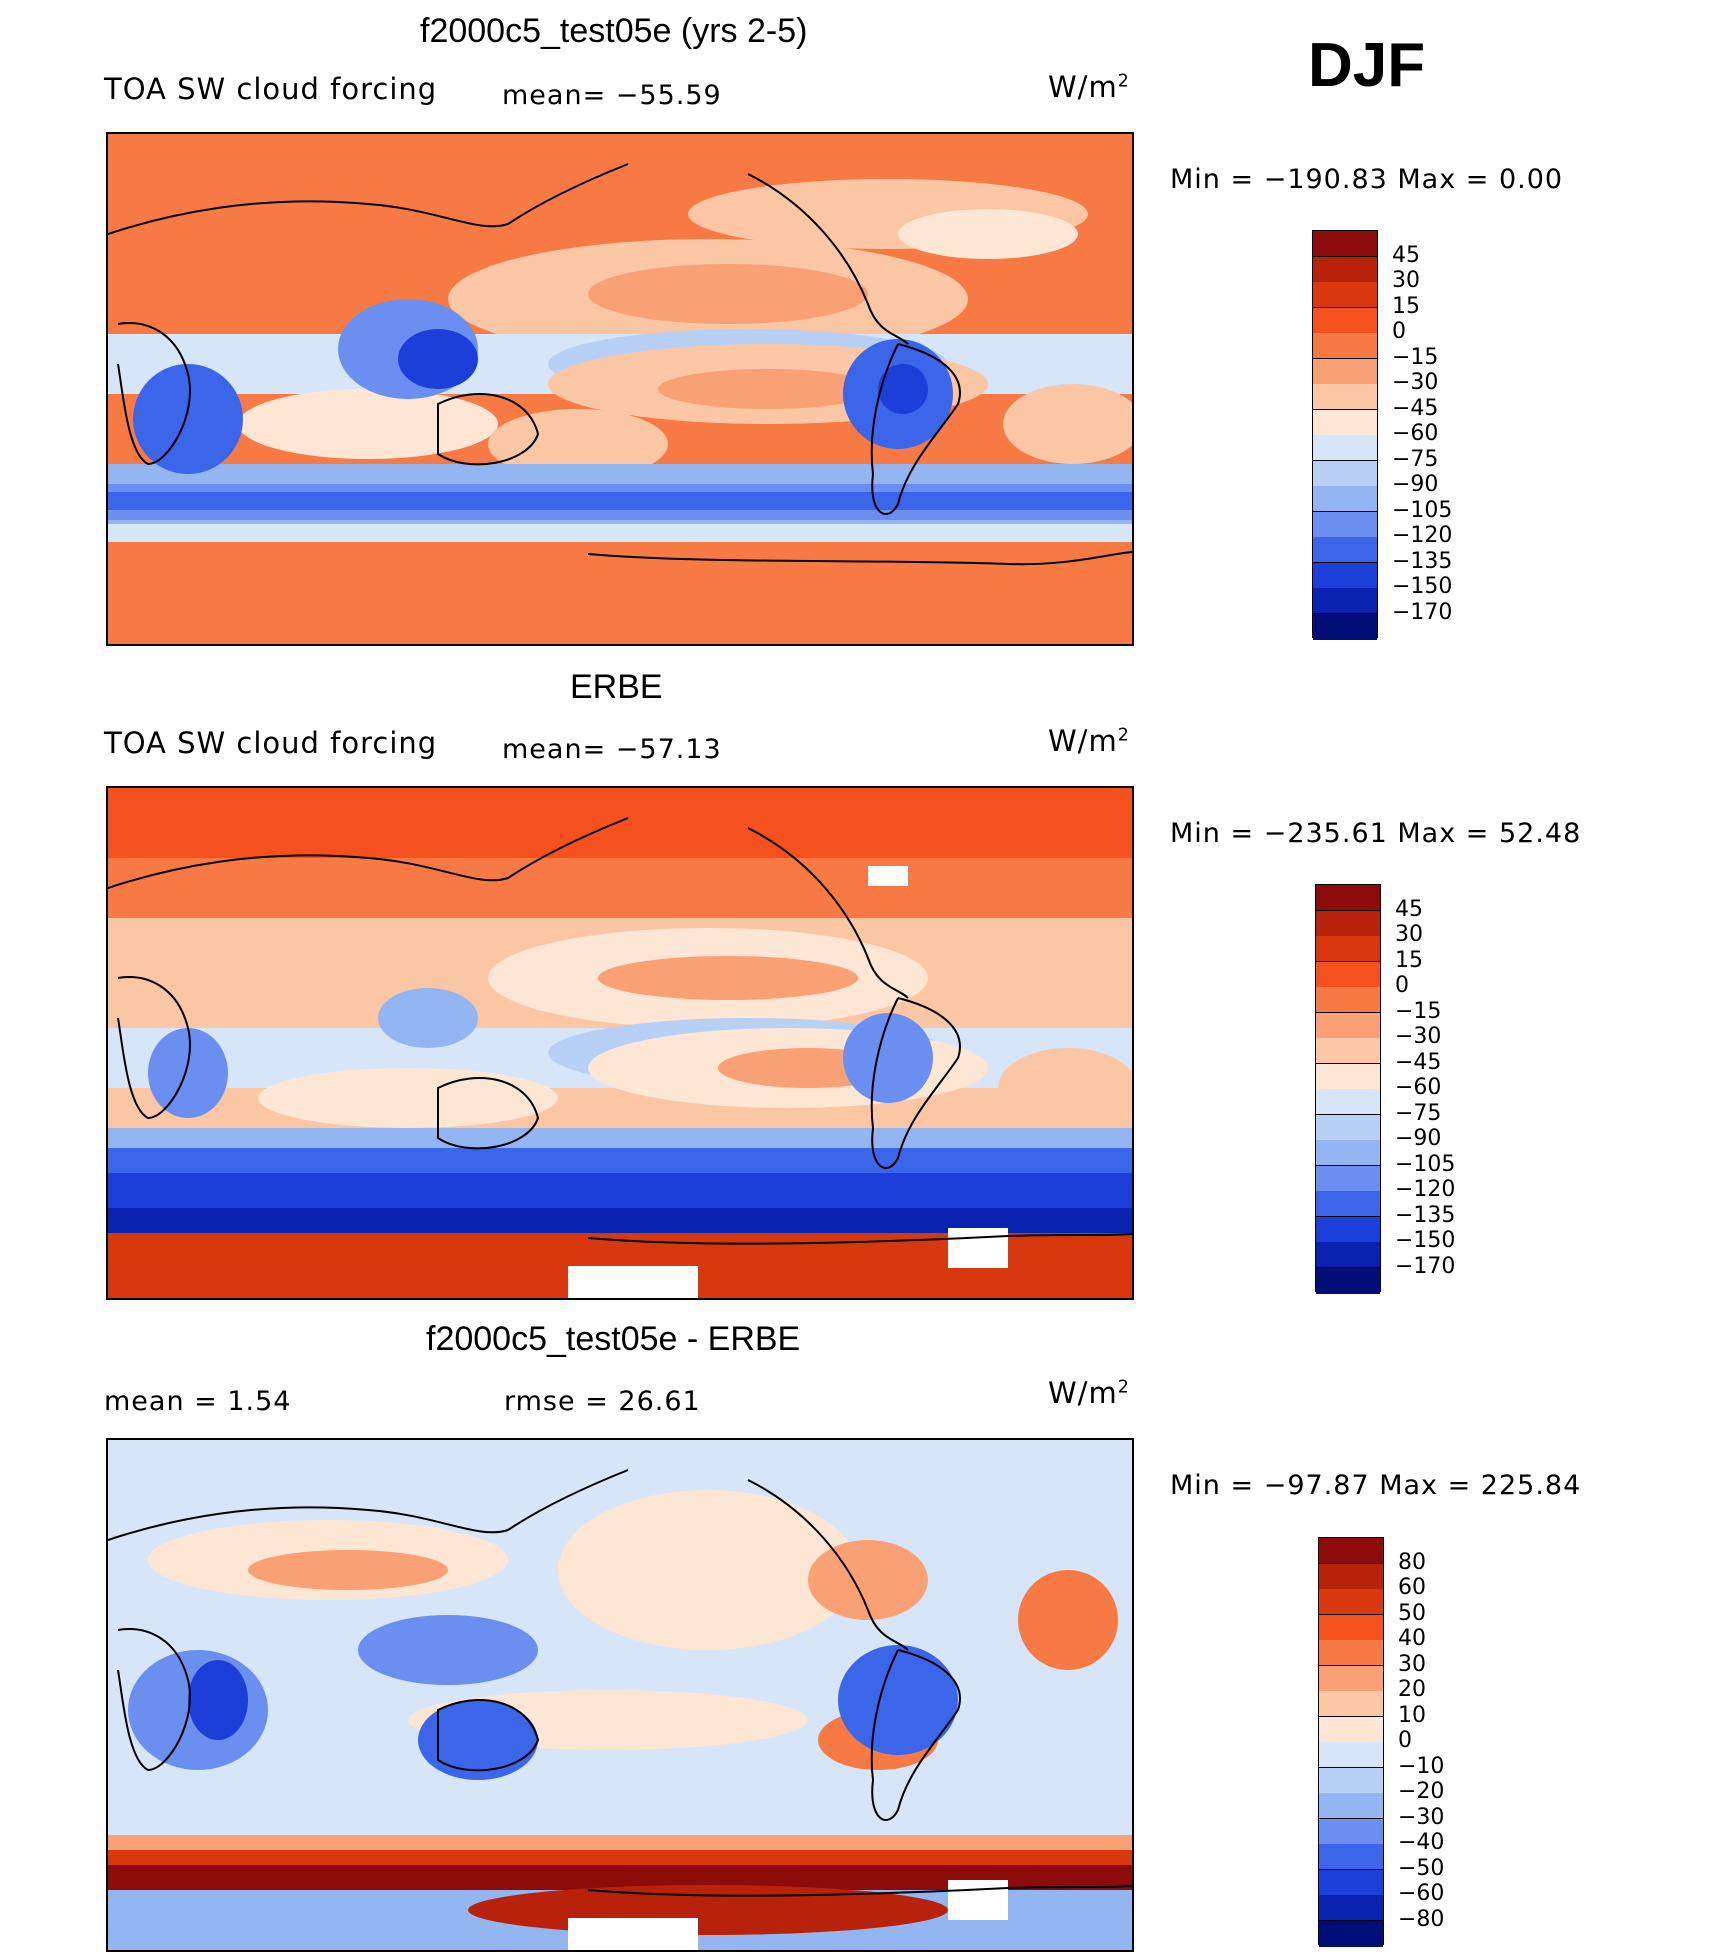 Image resolution: width=1710 pixels, height=1958 pixels. I want to click on colorbar-tick-label: 80, so click(1412, 1562).